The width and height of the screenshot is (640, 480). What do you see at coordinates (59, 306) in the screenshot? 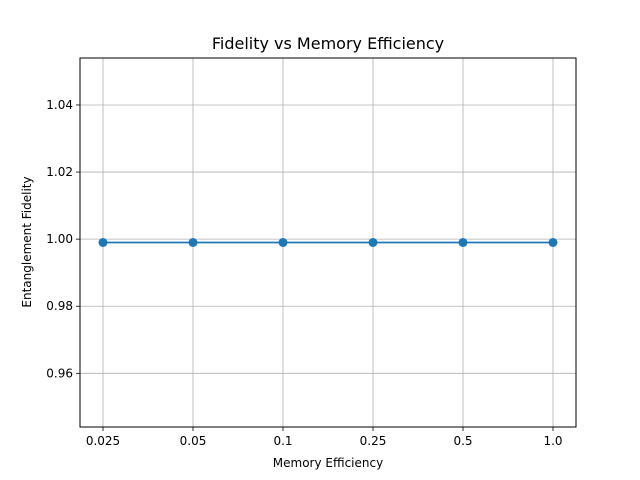
I see `y-tick-label: 0.98` at bounding box center [59, 306].